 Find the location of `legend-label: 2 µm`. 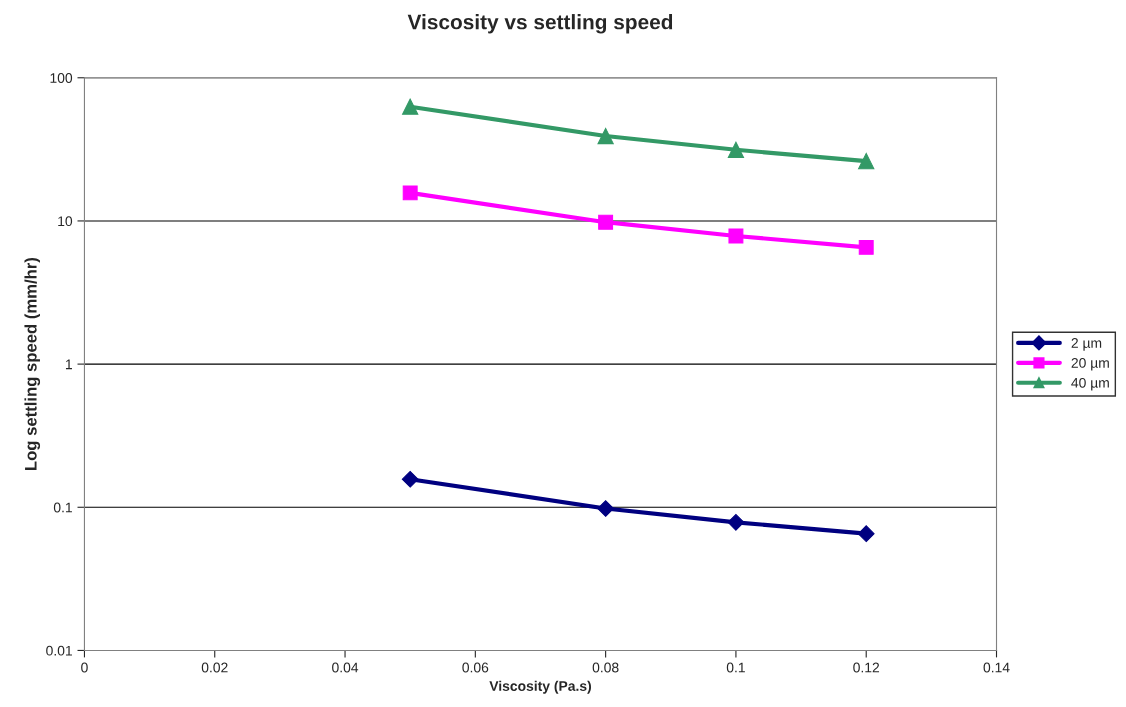

legend-label: 2 µm is located at coordinates (1086, 344).